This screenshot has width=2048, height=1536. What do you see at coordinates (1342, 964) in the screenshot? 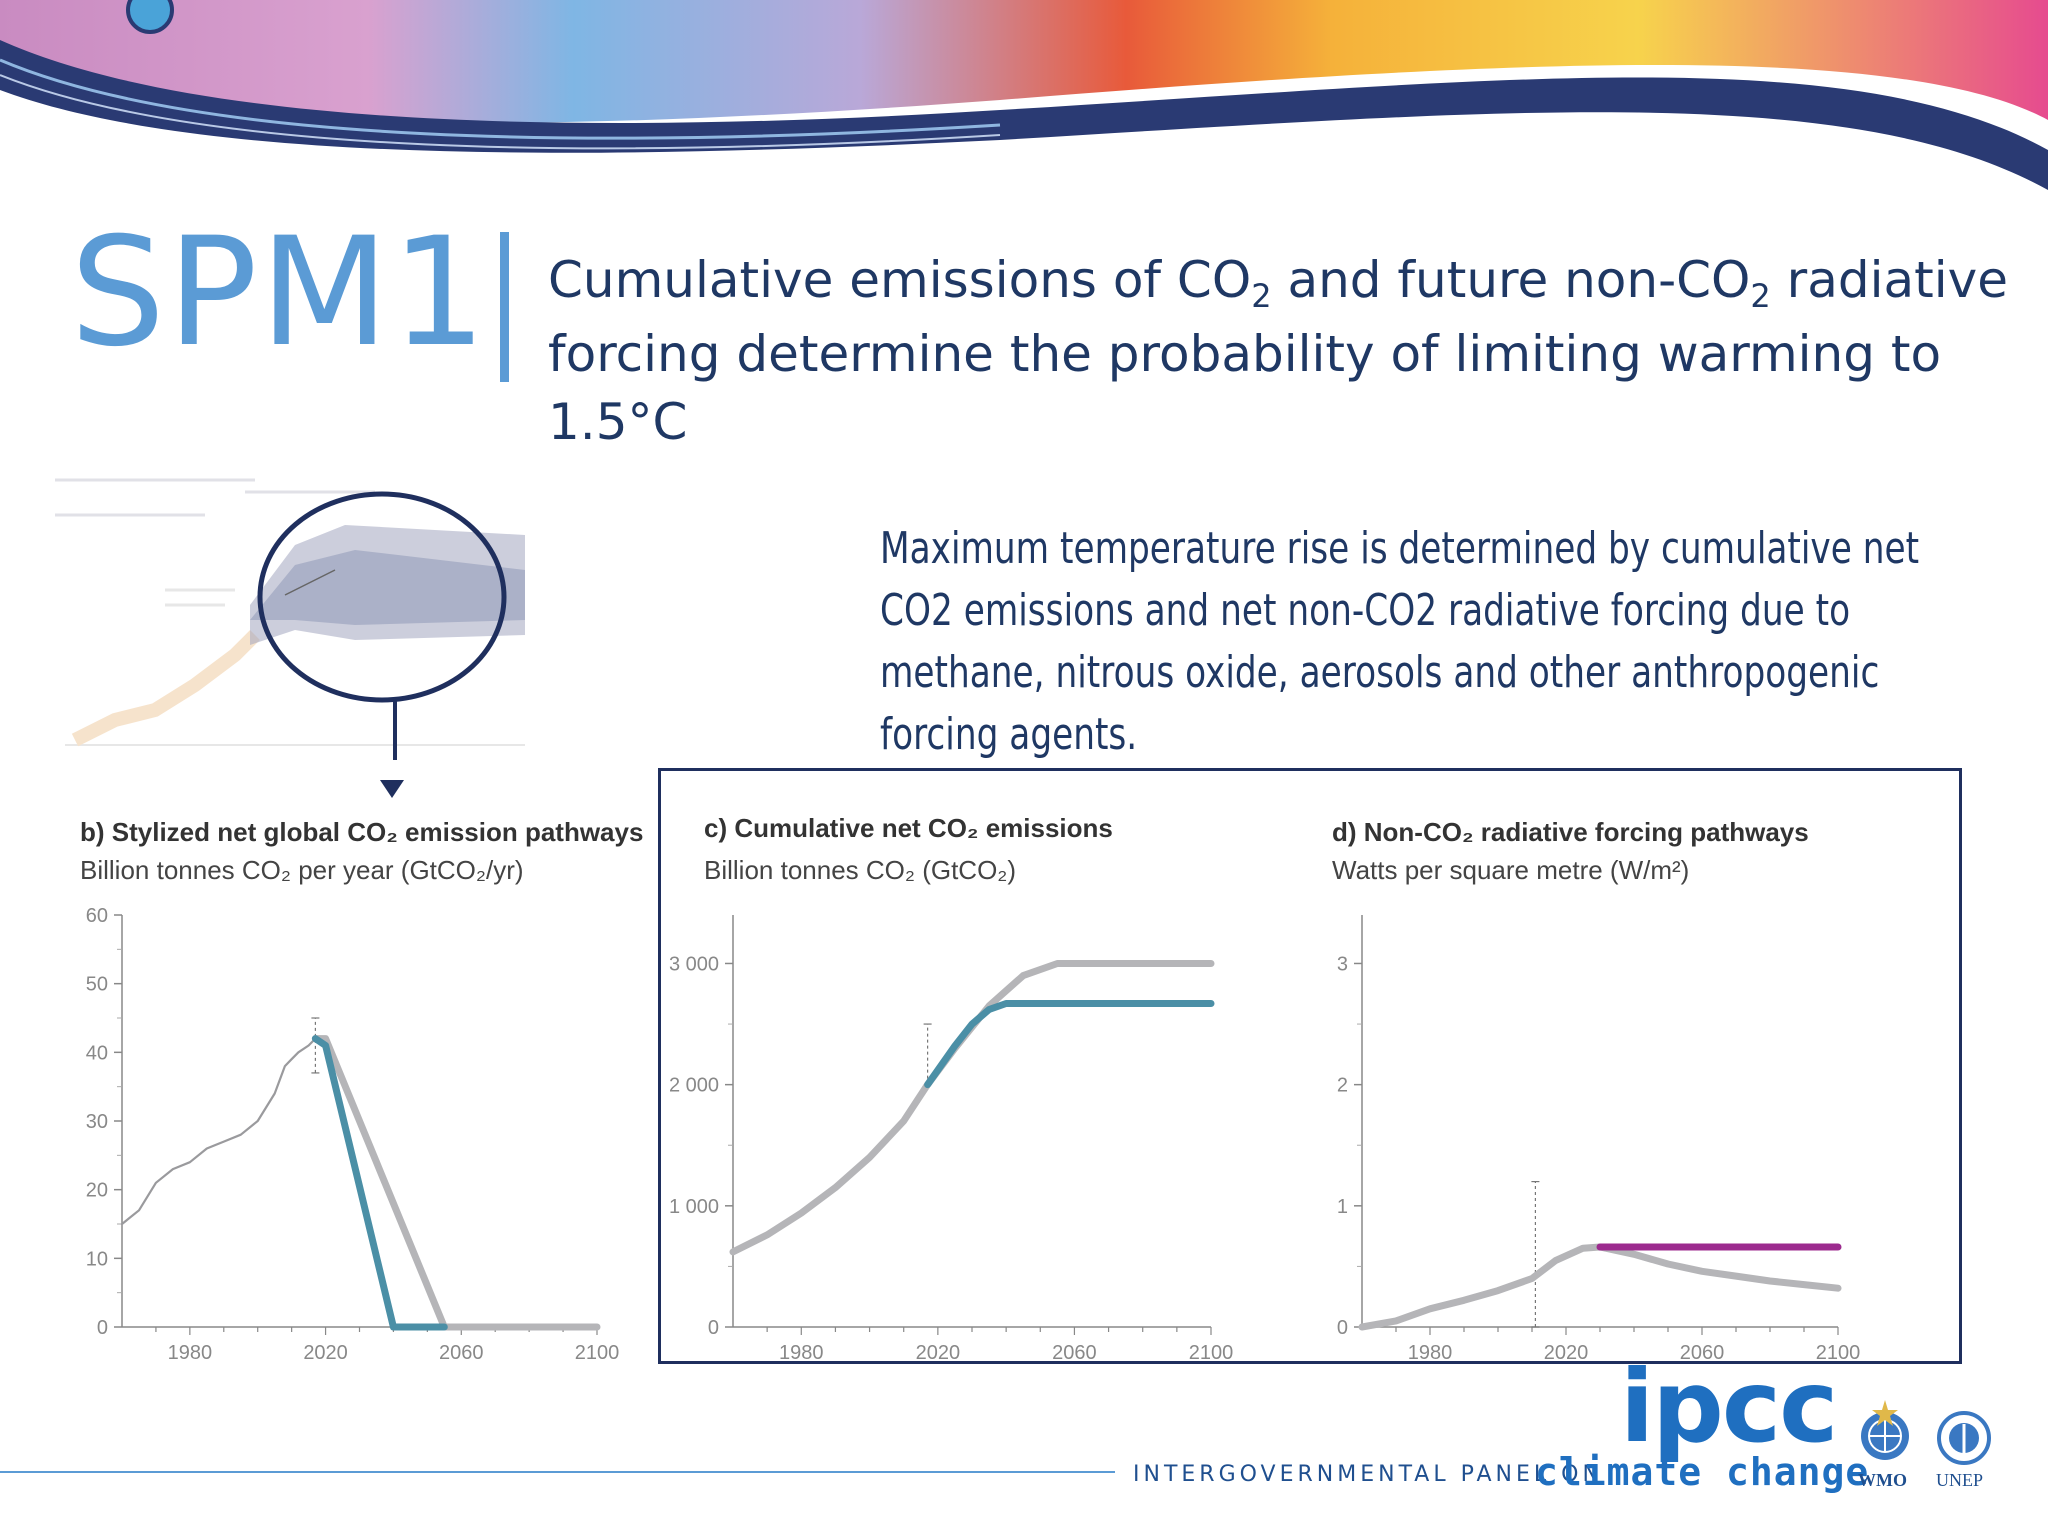
I see `panel-d-y-tick-label: 3` at bounding box center [1342, 964].